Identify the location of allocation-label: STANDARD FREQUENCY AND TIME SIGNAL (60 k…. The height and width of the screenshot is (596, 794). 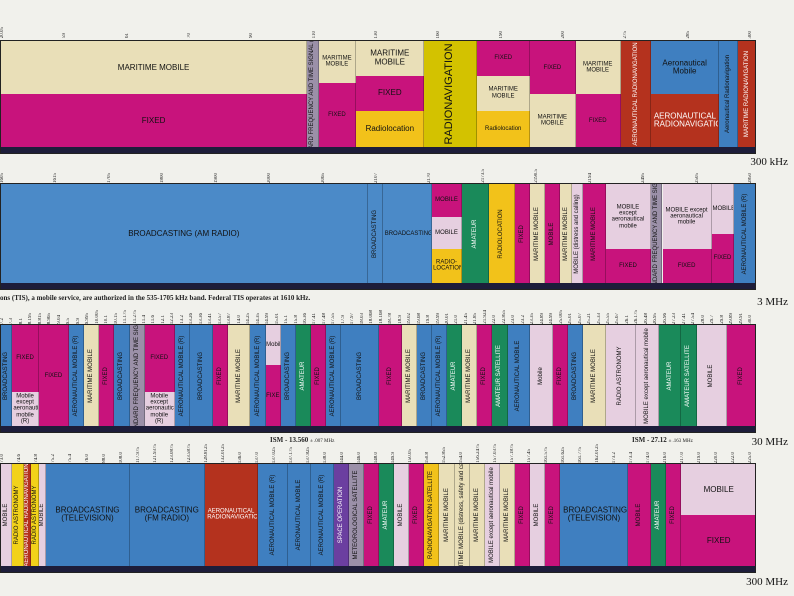
(312, 94).